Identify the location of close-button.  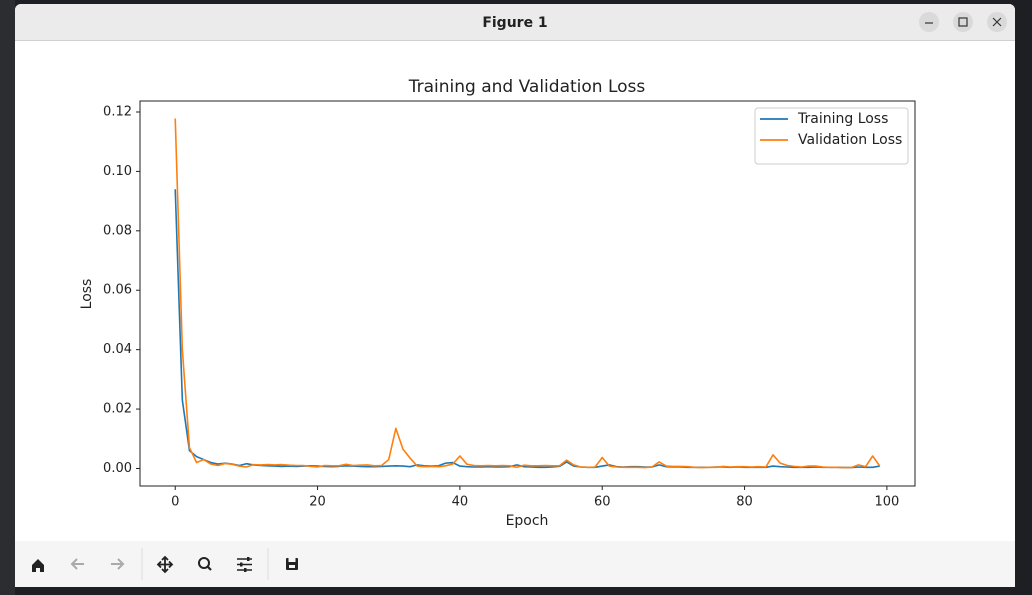
(997, 22).